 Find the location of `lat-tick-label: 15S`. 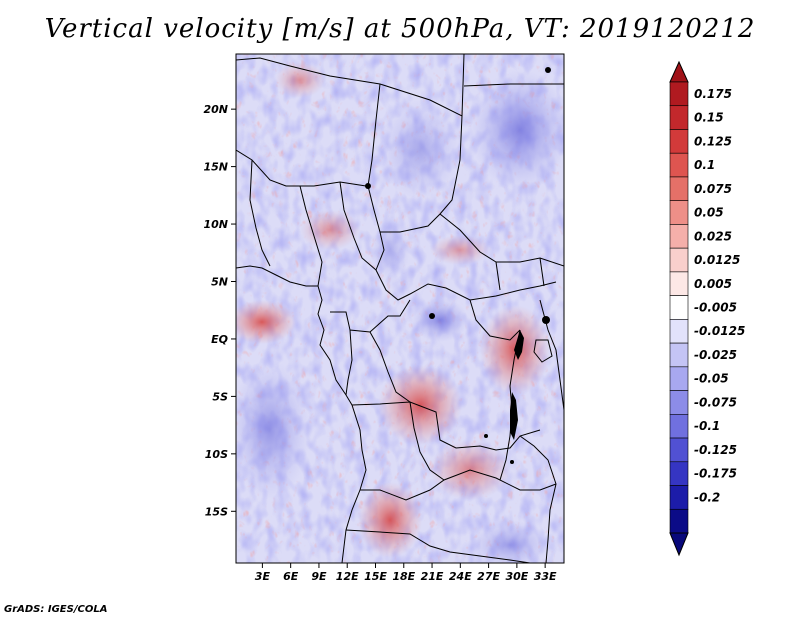

lat-tick-label: 15S is located at coordinates (216, 511).